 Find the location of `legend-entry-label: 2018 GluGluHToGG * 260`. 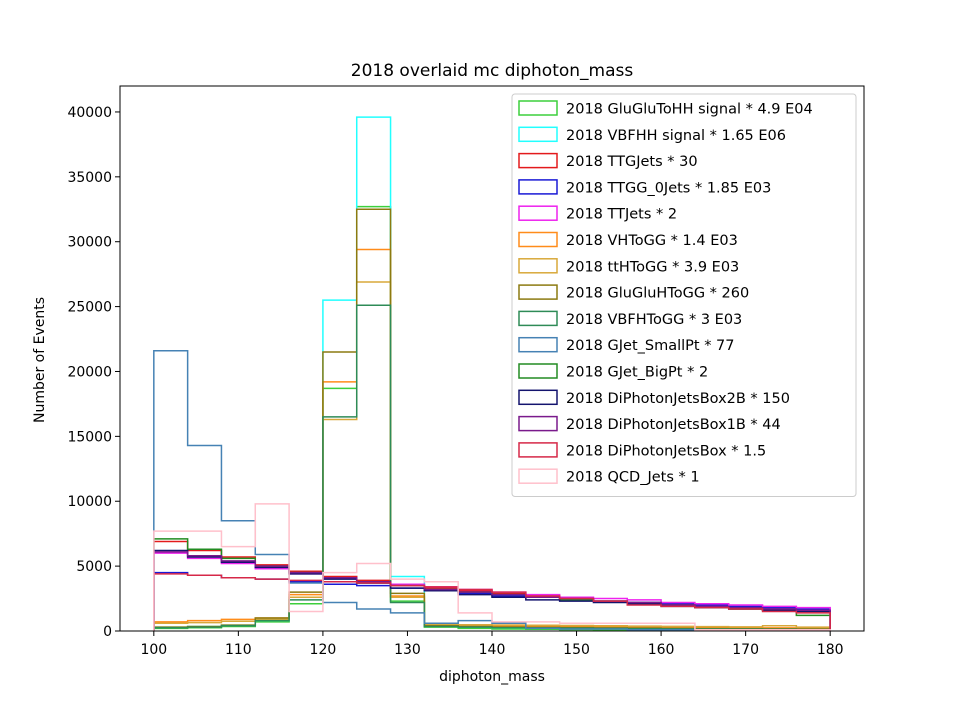

legend-entry-label: 2018 GluGluHToGG * 260 is located at coordinates (657, 294).